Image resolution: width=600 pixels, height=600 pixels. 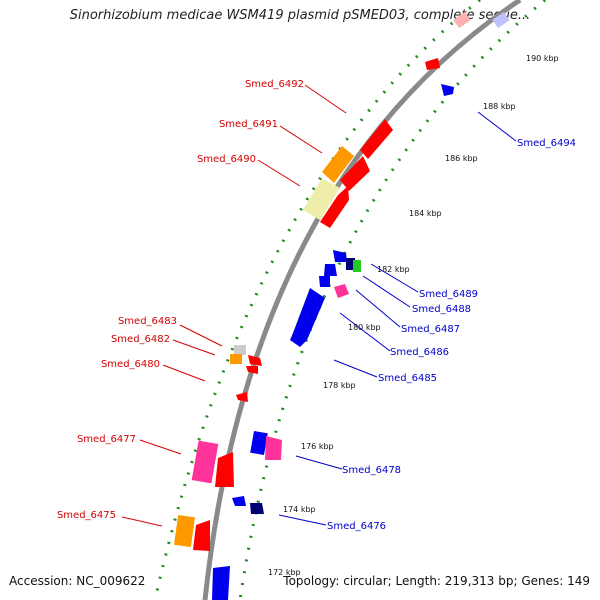 I want to click on label-smed-6476: Smed_6476, so click(x=356, y=526).